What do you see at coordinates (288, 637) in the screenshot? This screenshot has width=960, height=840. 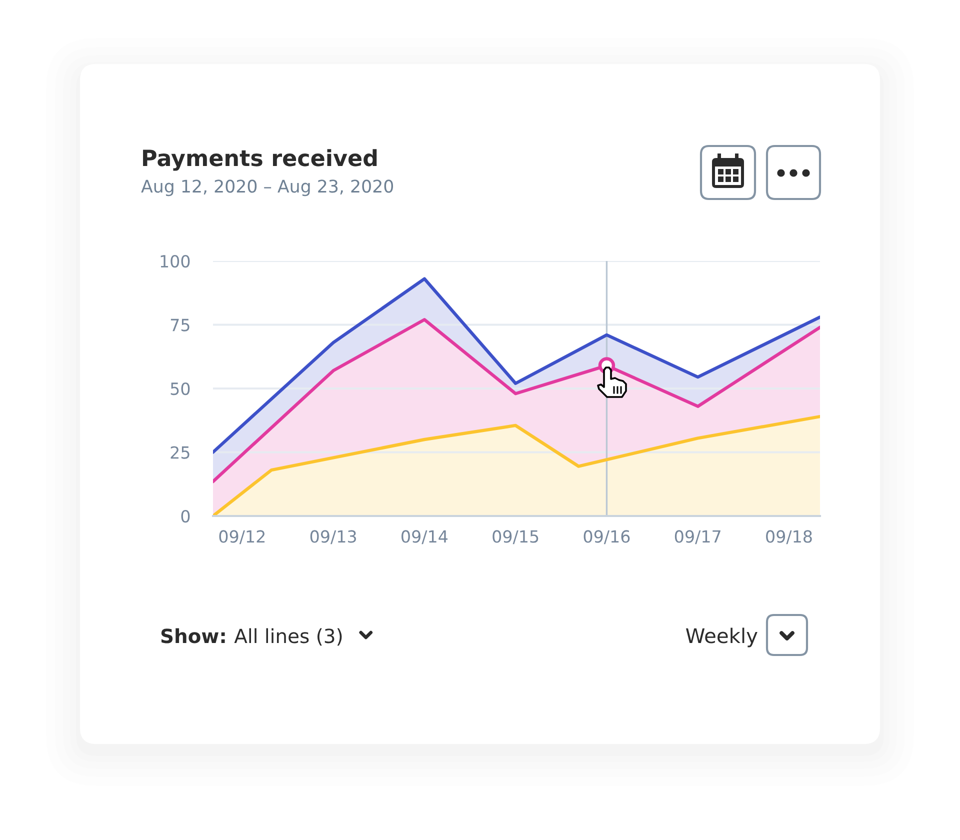 I see `text: All lines (3)` at bounding box center [288, 637].